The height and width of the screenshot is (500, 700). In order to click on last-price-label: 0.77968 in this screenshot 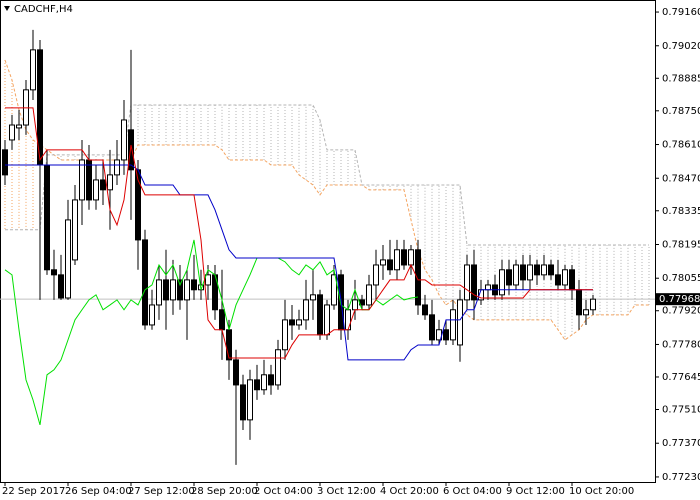, I will do `click(679, 299)`.